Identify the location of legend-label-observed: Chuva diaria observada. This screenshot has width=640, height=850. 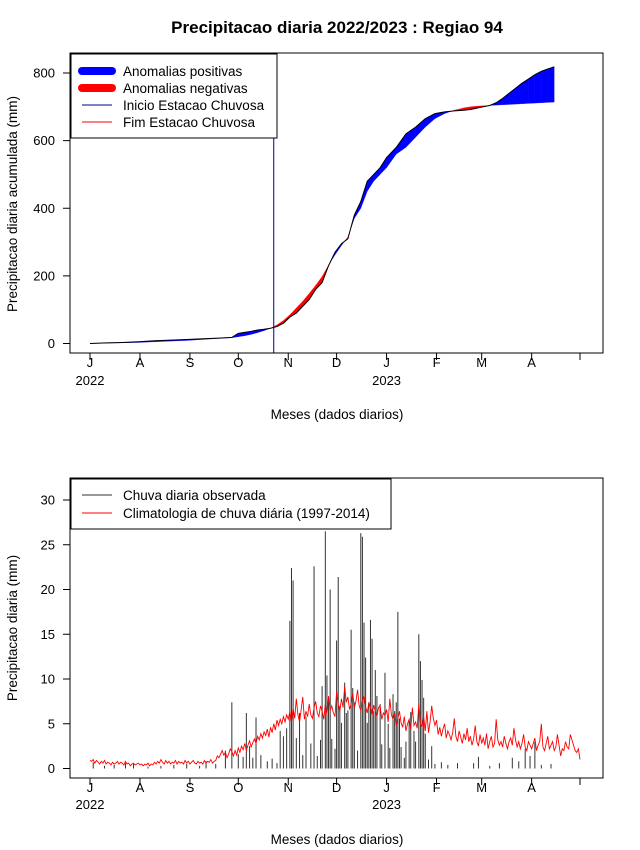
(194, 495).